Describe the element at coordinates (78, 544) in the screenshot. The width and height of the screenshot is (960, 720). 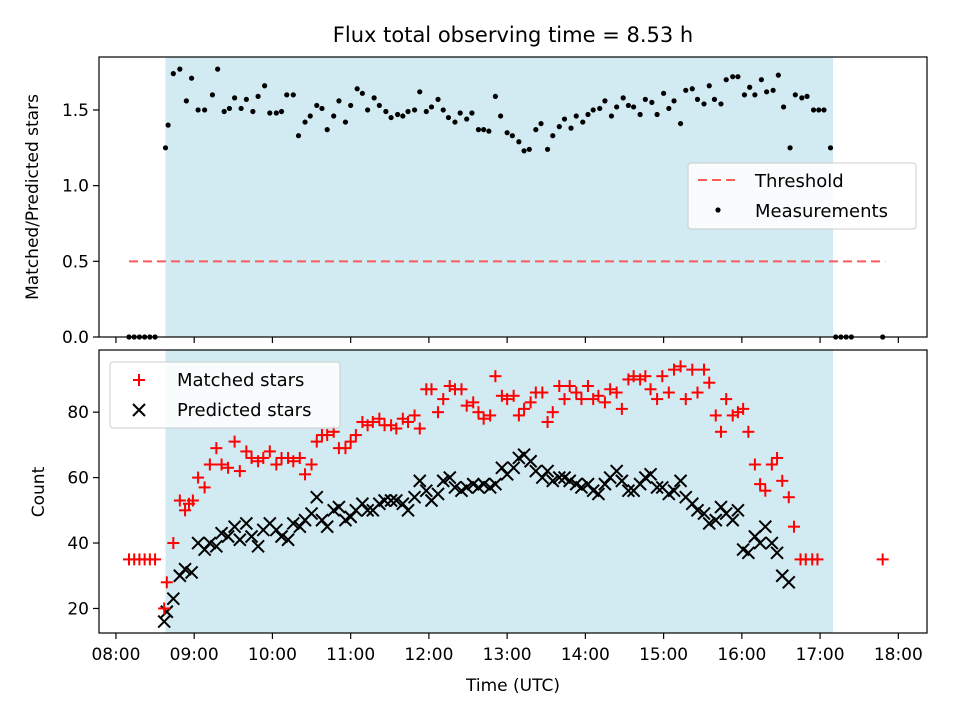
I see `y-tick-label: 40` at that location.